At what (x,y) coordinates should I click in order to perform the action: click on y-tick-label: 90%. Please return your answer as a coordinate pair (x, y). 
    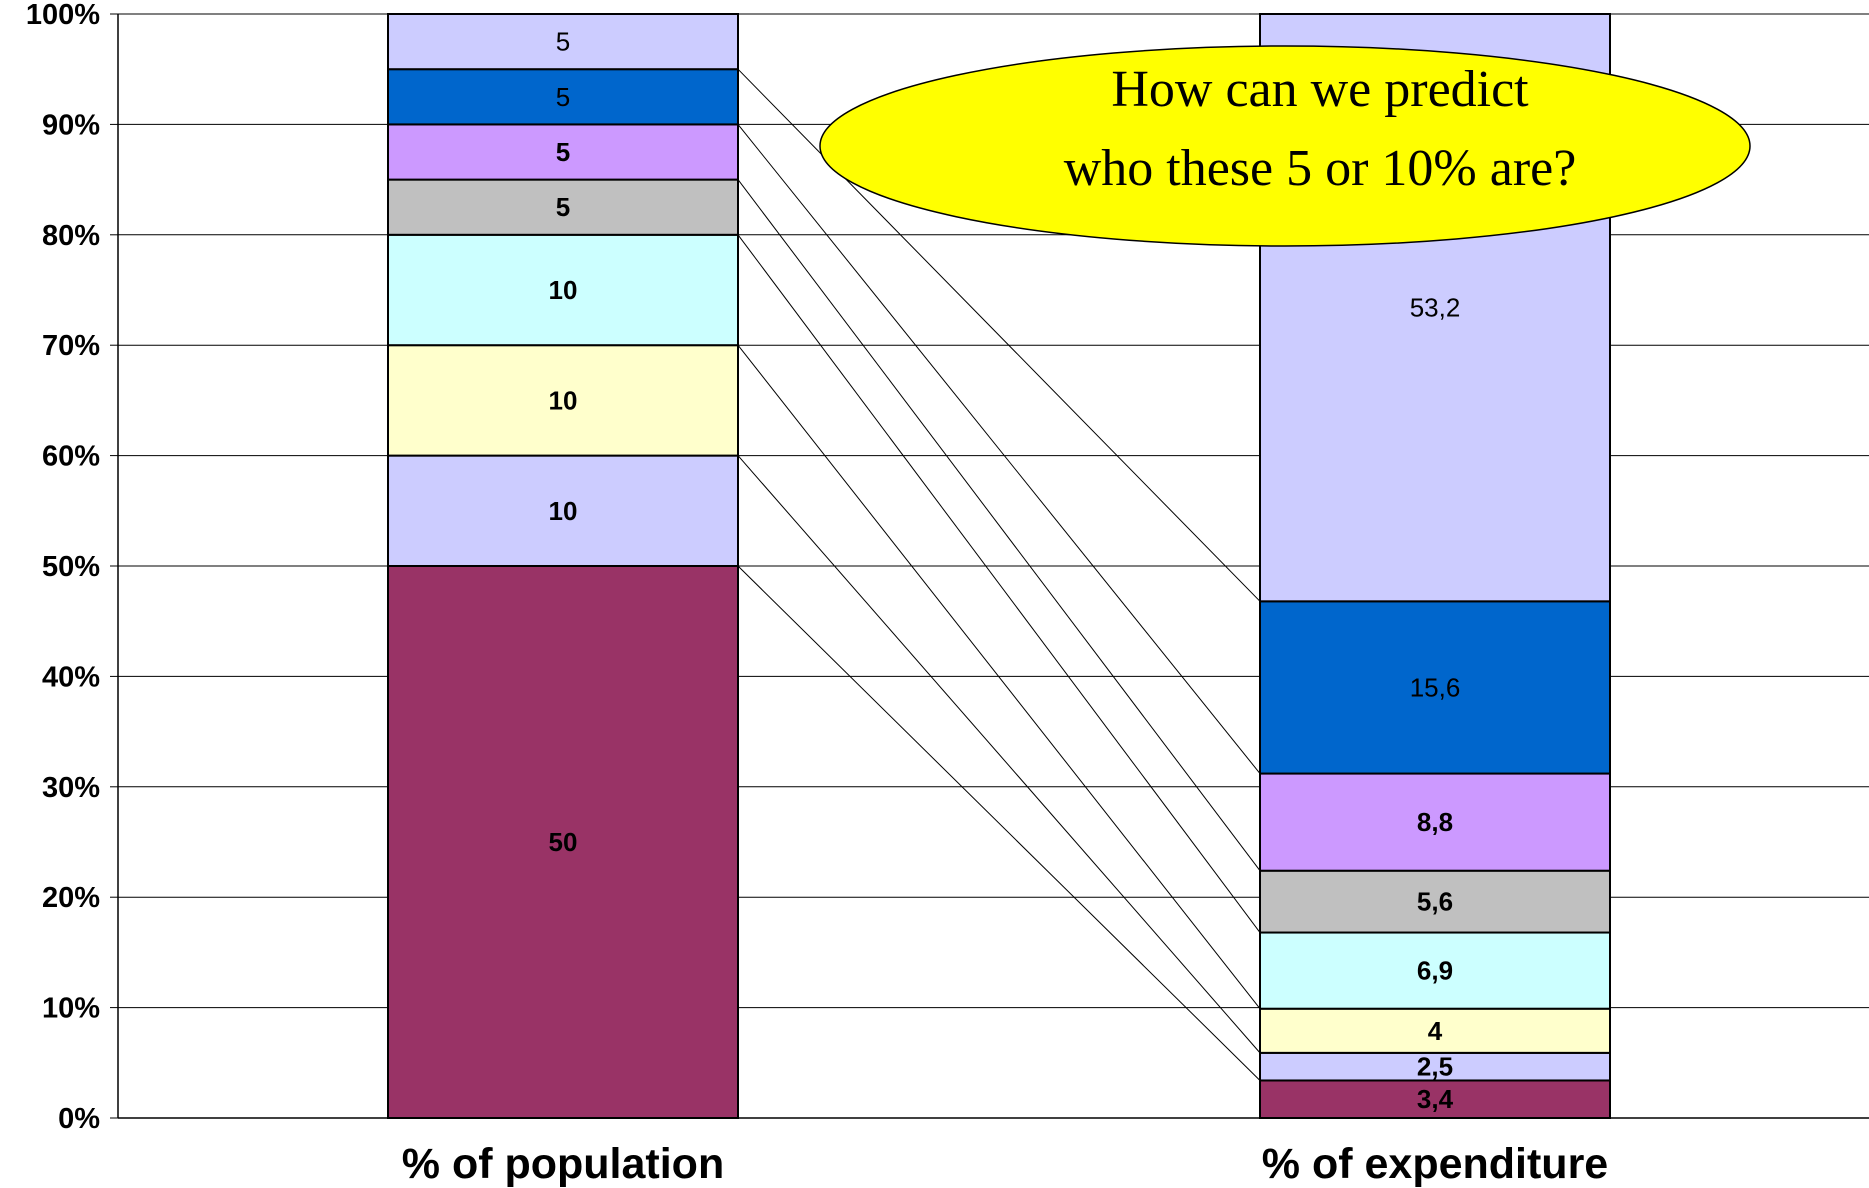
    Looking at the image, I should click on (71, 125).